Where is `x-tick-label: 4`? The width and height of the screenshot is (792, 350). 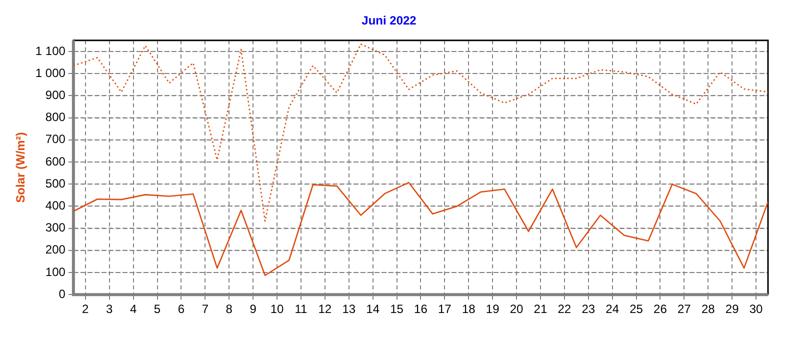
x-tick-label: 4 is located at coordinates (133, 309).